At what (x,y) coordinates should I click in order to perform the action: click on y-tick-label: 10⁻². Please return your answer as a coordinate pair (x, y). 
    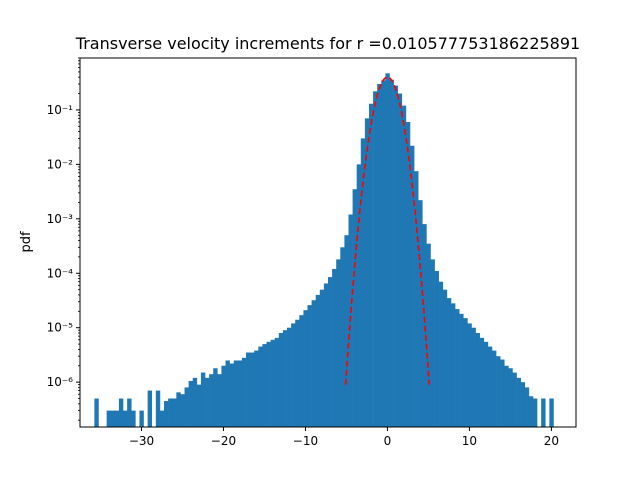
    Looking at the image, I should click on (60, 164).